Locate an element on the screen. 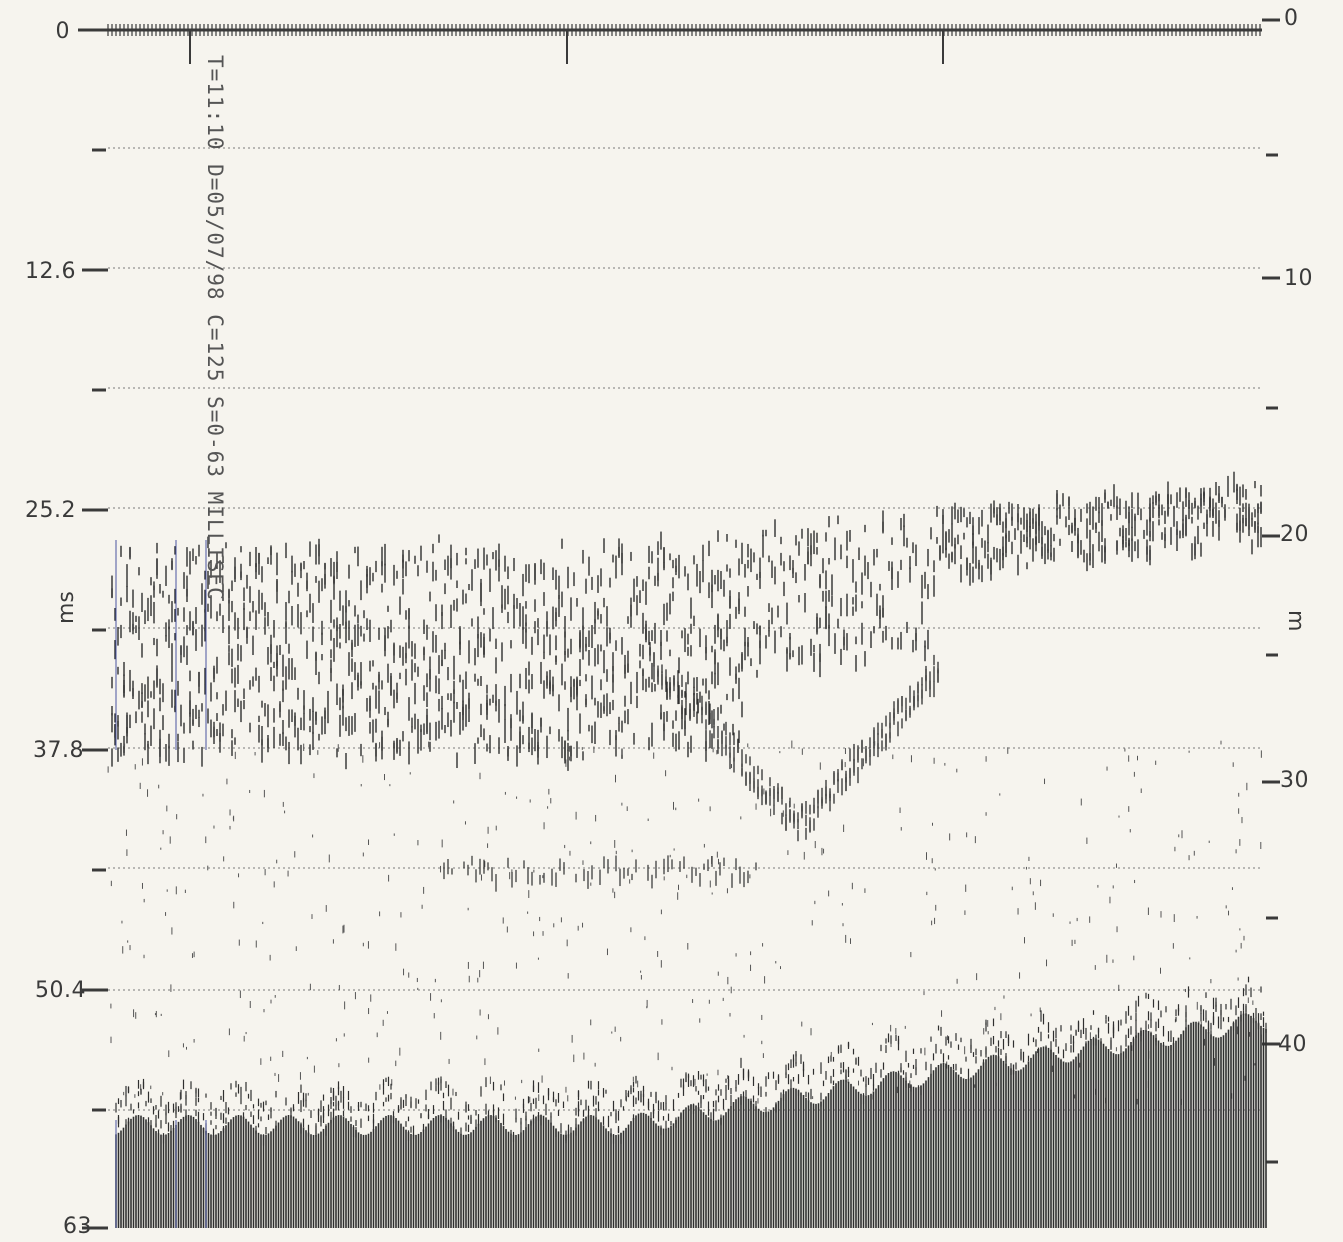  right-axis-label-10: 10 is located at coordinates (1298, 278).